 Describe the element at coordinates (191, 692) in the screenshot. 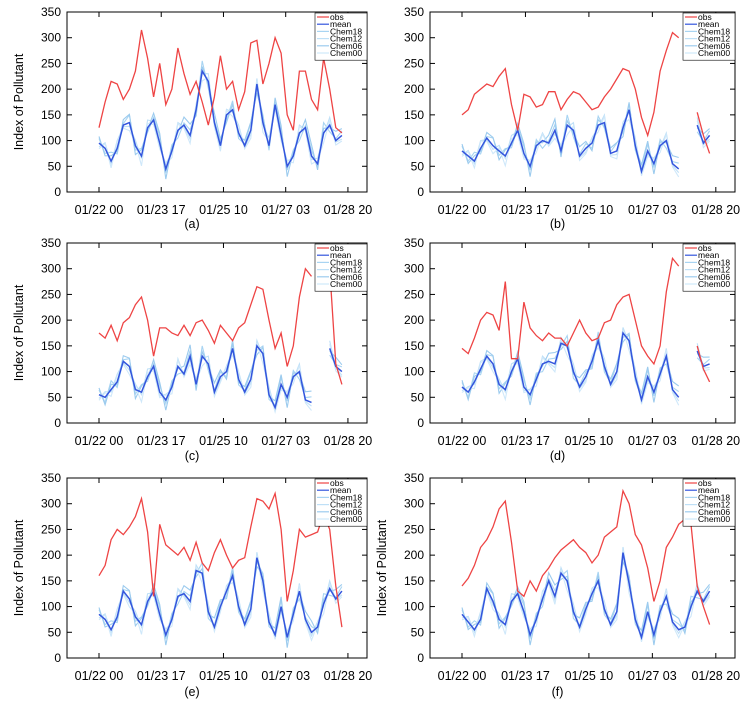

I see `panel-label: (e)` at that location.